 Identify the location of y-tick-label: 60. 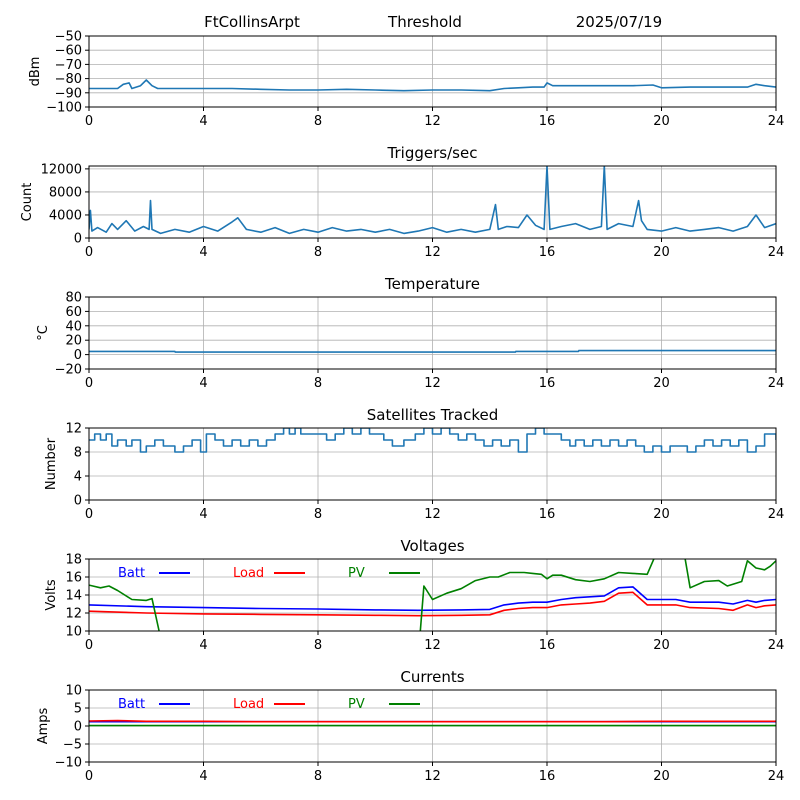
(73, 312).